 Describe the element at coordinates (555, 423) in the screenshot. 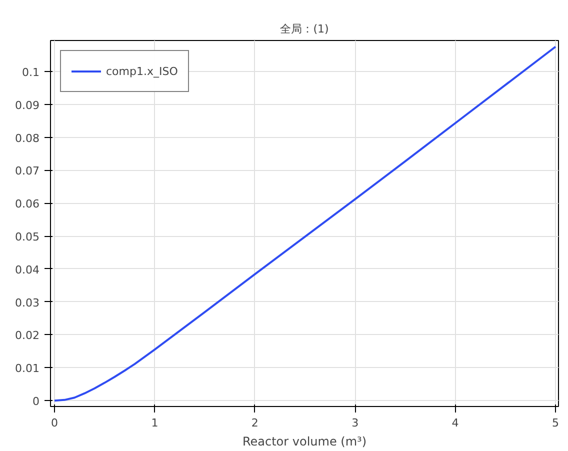

I see `x-tick-label: 5` at that location.